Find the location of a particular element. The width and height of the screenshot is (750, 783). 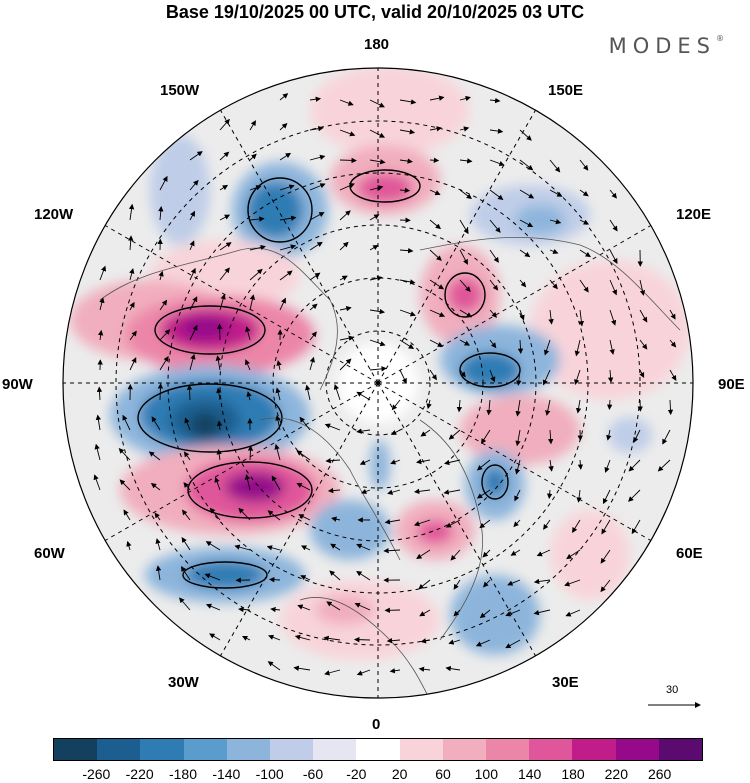

colorbar-tick-label: 60 is located at coordinates (443, 774).